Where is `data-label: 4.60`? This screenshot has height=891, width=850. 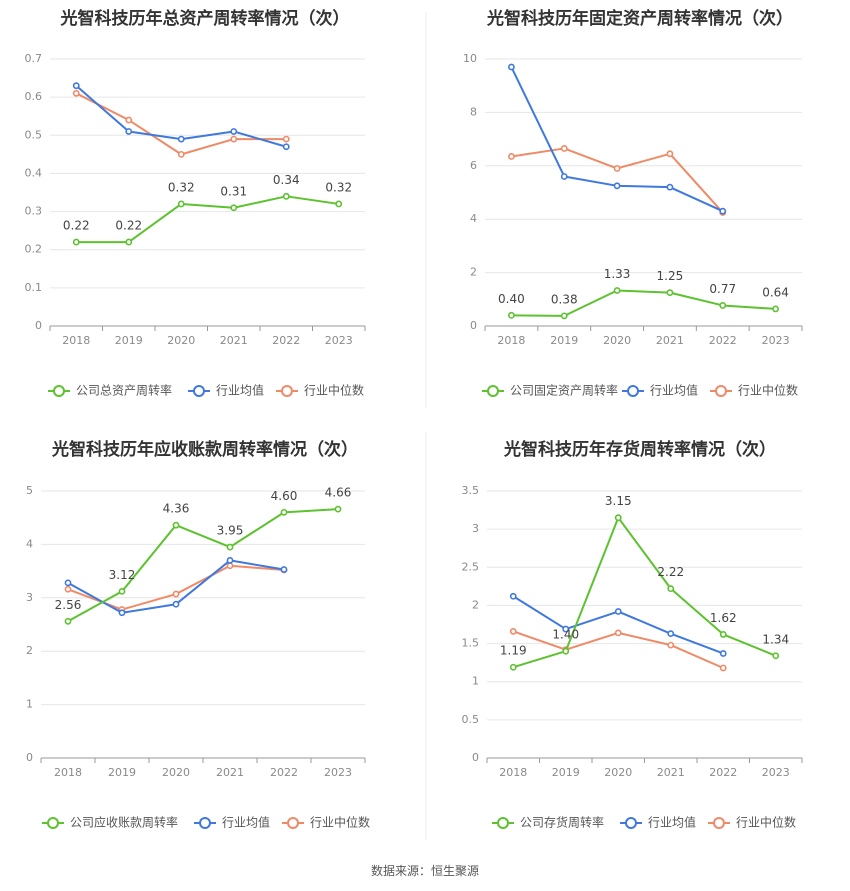 data-label: 4.60 is located at coordinates (284, 496).